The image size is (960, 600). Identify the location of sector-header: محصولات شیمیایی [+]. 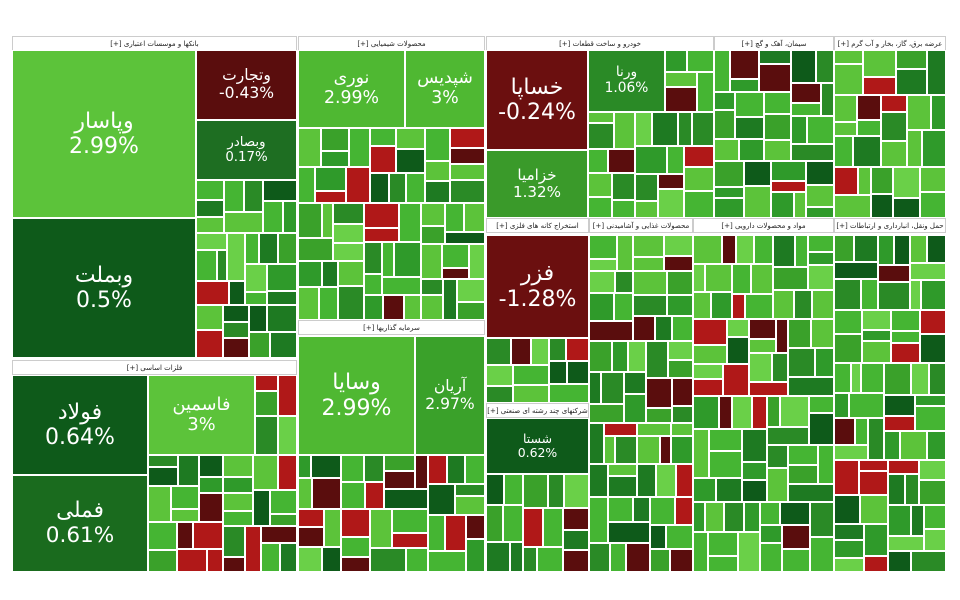
(391, 43).